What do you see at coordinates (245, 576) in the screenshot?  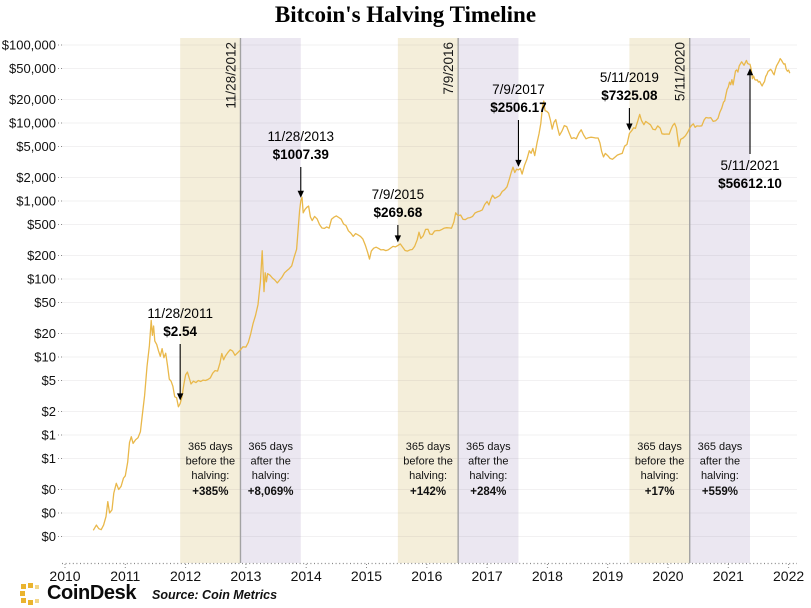 I see `x-tick-label: 2013` at bounding box center [245, 576].